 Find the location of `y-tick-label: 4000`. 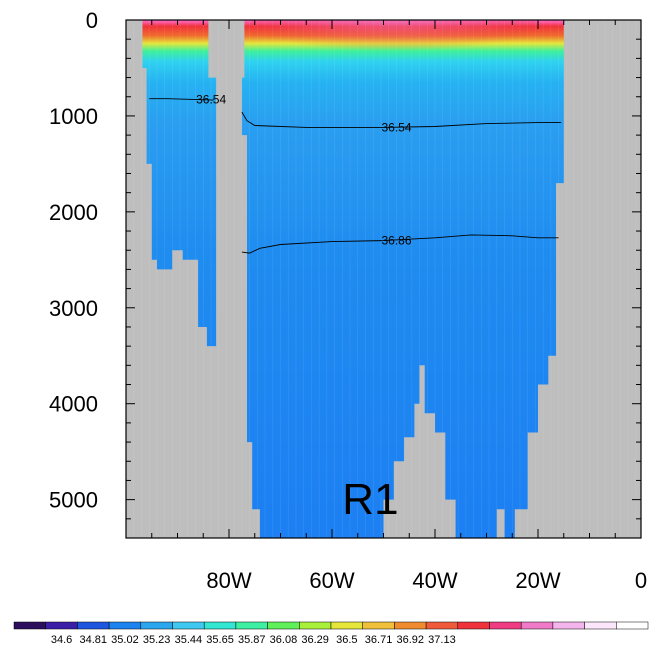

y-tick-label: 4000 is located at coordinates (73, 404).